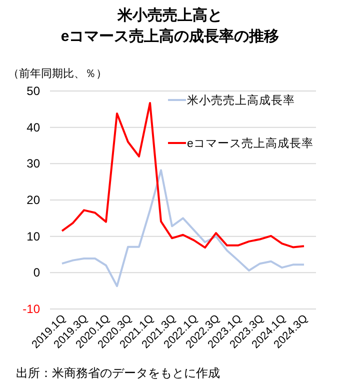  What do you see at coordinates (33, 91) in the screenshot?
I see `y-tick-label: 50` at bounding box center [33, 91].